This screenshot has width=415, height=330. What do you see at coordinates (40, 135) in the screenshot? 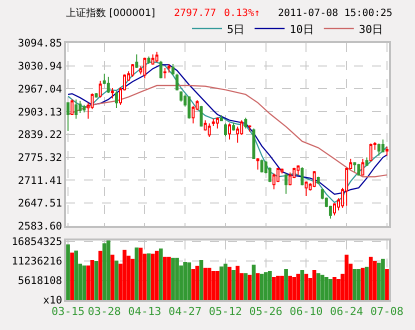
I see `y-tick-label: 2839.22` at bounding box center [40, 135].